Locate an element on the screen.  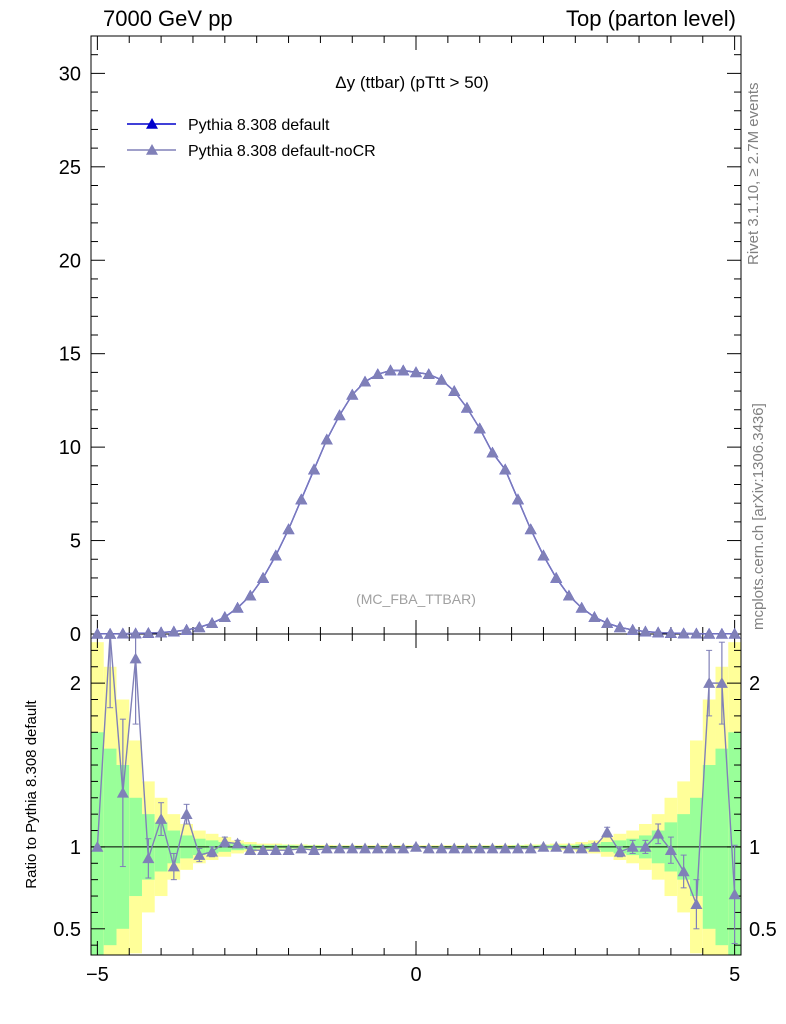
header-right: Top (parton level) is located at coordinates (651, 18).